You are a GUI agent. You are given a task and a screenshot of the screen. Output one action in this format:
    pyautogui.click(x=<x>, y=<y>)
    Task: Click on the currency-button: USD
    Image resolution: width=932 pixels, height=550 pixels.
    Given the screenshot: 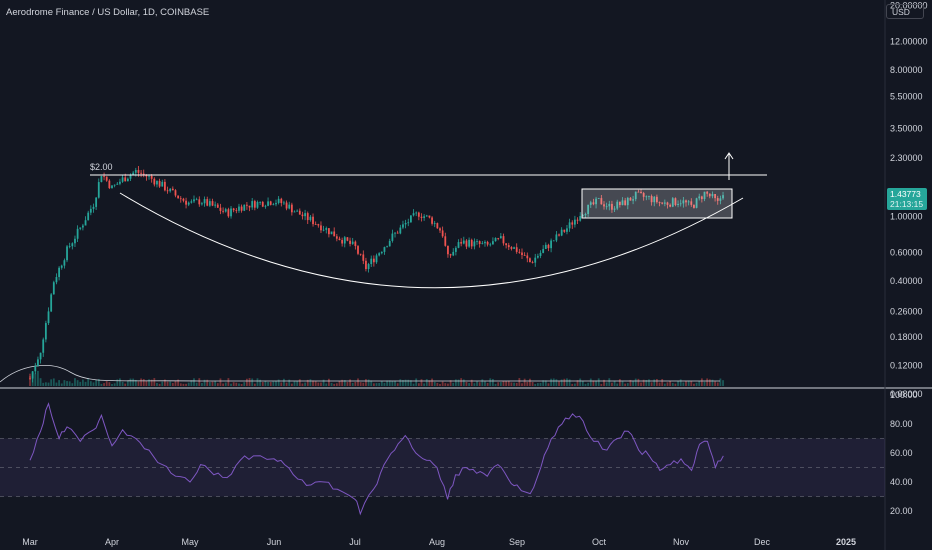 What is the action you would take?
    pyautogui.click(x=905, y=11)
    